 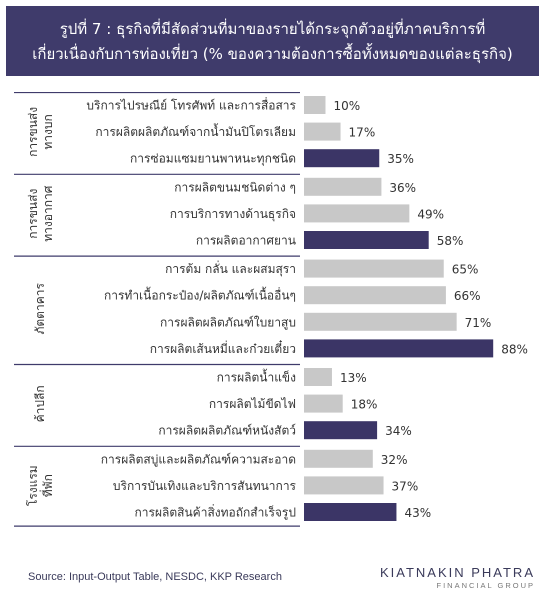 I want to click on group-label-line: ที่พัก, so click(x=47, y=485).